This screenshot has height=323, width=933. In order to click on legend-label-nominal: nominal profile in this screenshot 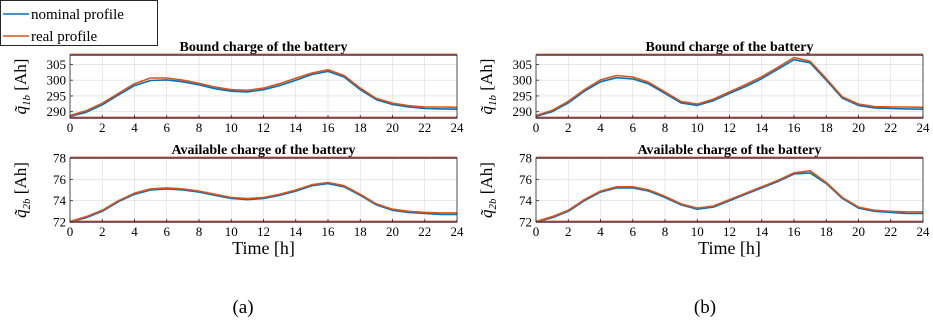, I will do `click(77, 15)`.